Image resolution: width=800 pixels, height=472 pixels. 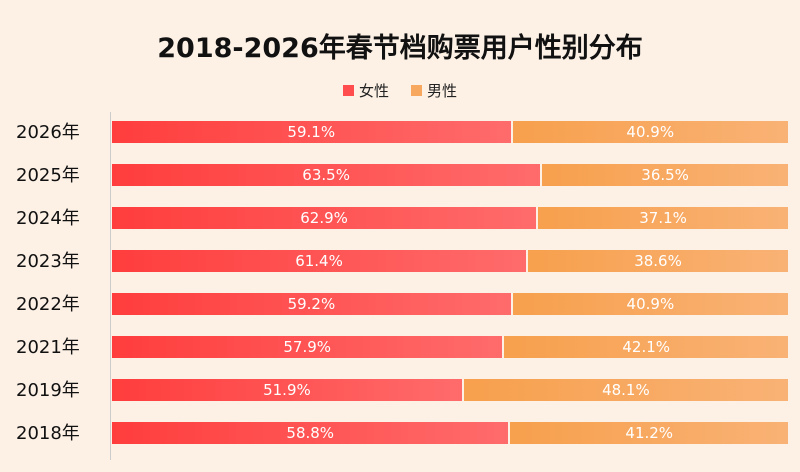 What do you see at coordinates (48, 261) in the screenshot?
I see `category-label: 2023年` at bounding box center [48, 261].